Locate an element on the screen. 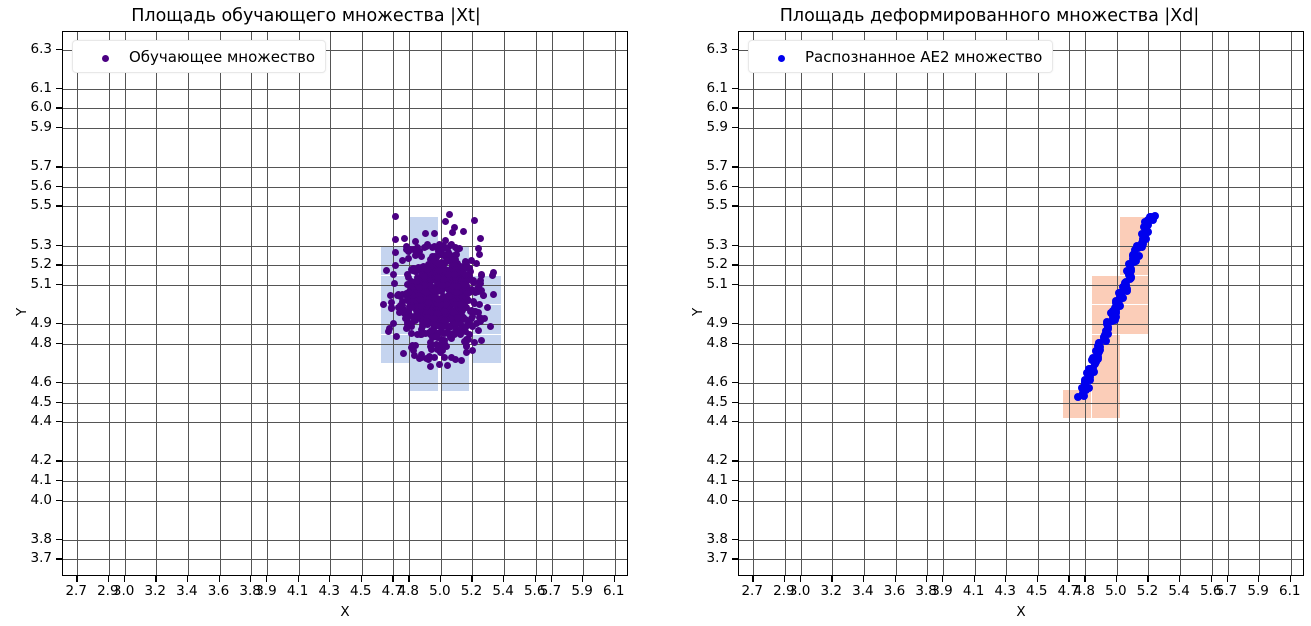 The width and height of the screenshot is (1311, 626). y-tick-label: 6.0 is located at coordinates (41, 107).